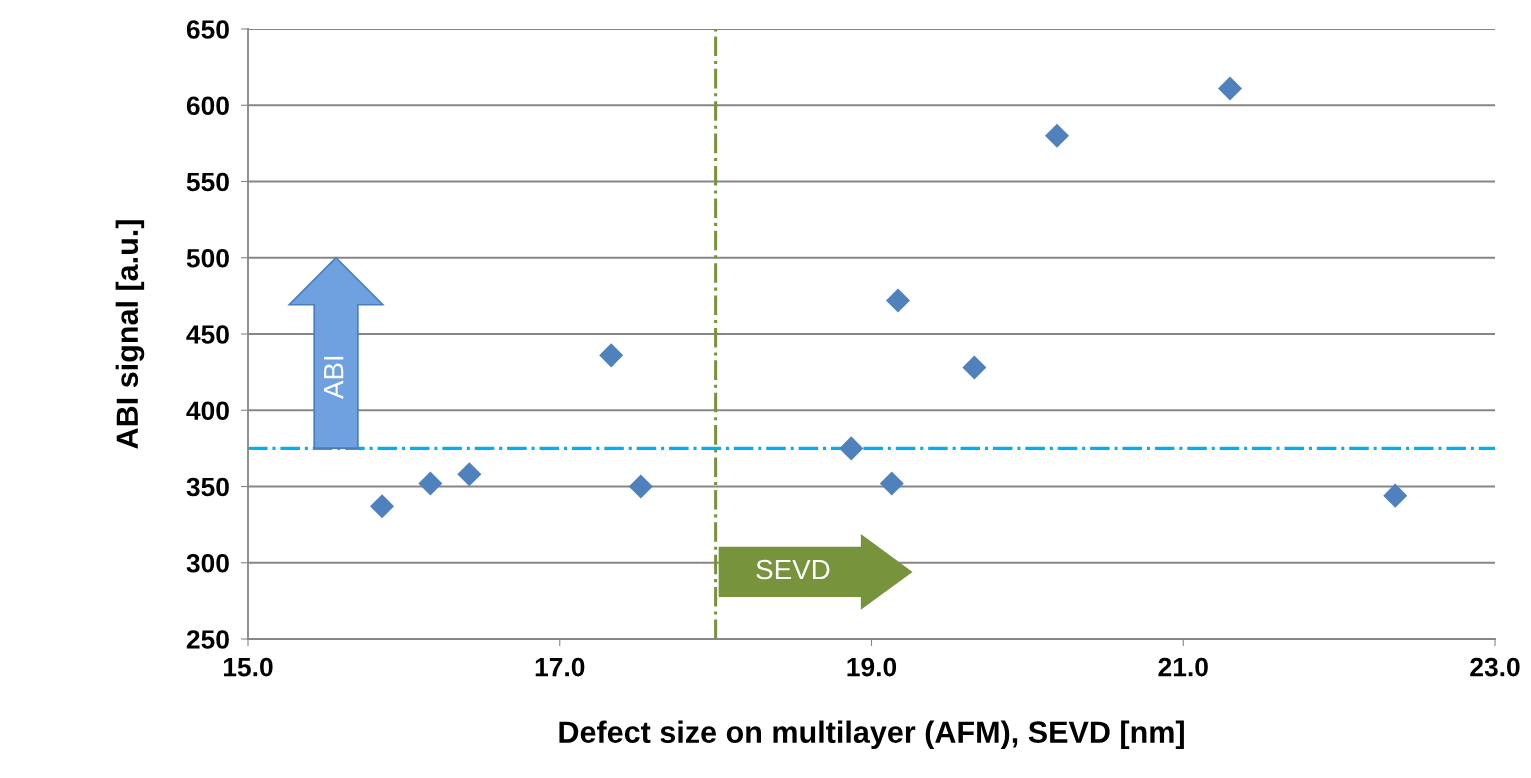 The width and height of the screenshot is (1531, 778). Describe the element at coordinates (207, 334) in the screenshot. I see `y-tick-label: 450` at that location.